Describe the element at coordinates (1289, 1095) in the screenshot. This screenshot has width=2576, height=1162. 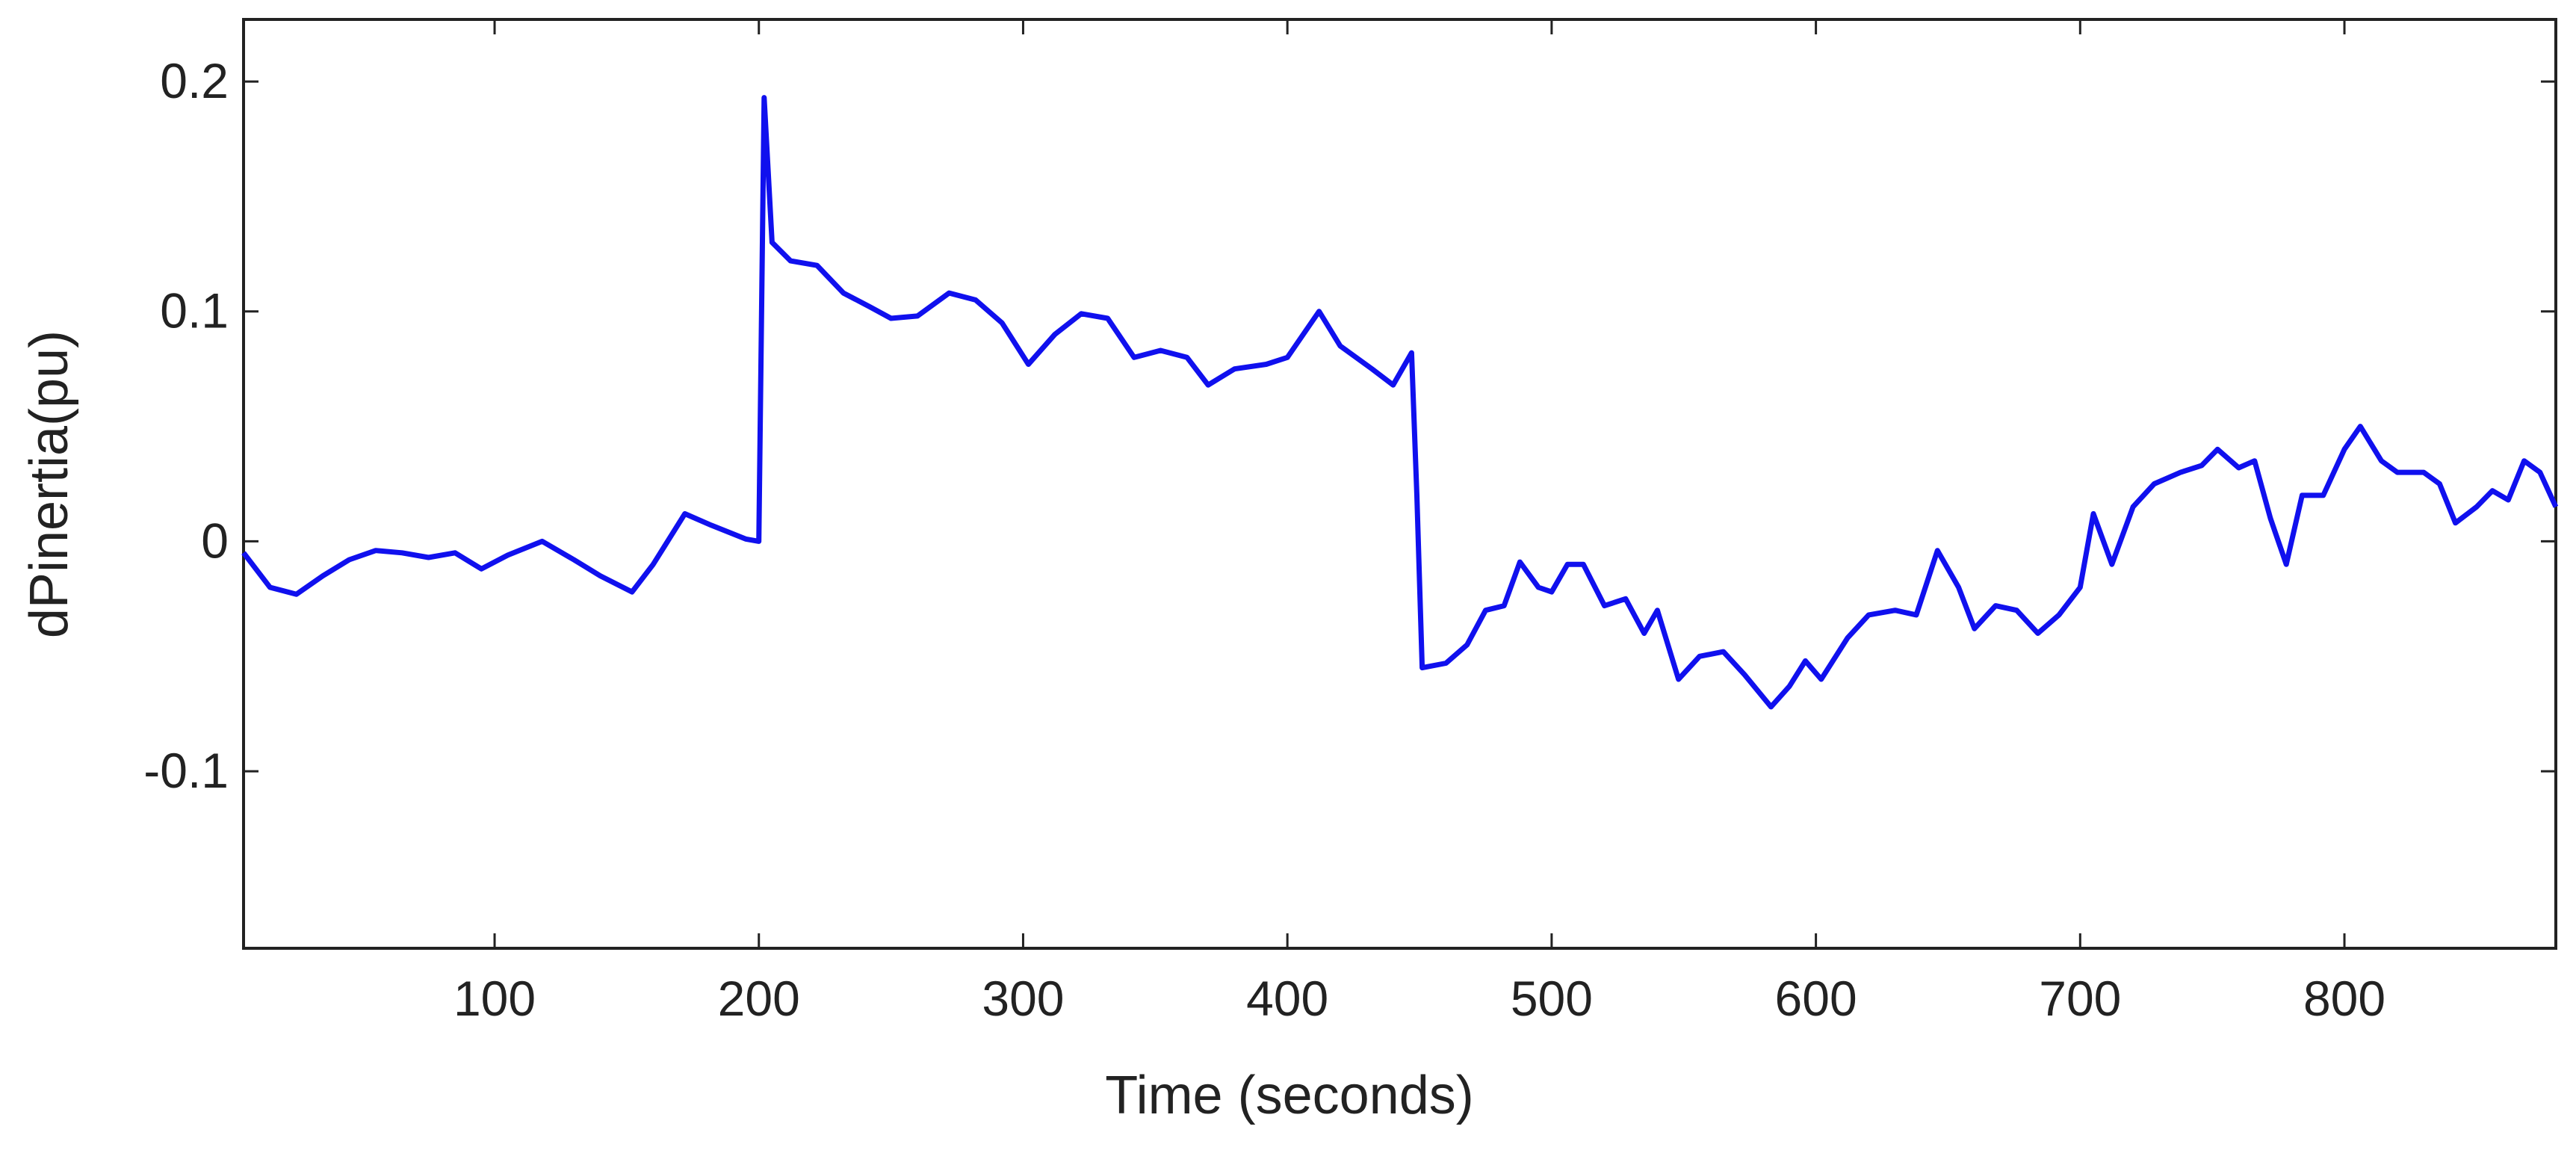
I see `x-axis-label: Time (seconds)` at that location.